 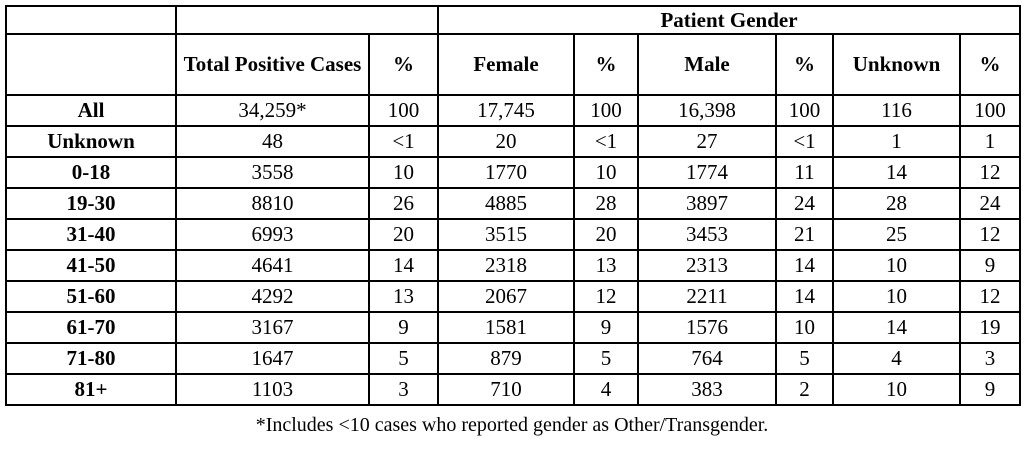 What do you see at coordinates (272, 296) in the screenshot?
I see `table-cell: 4292` at bounding box center [272, 296].